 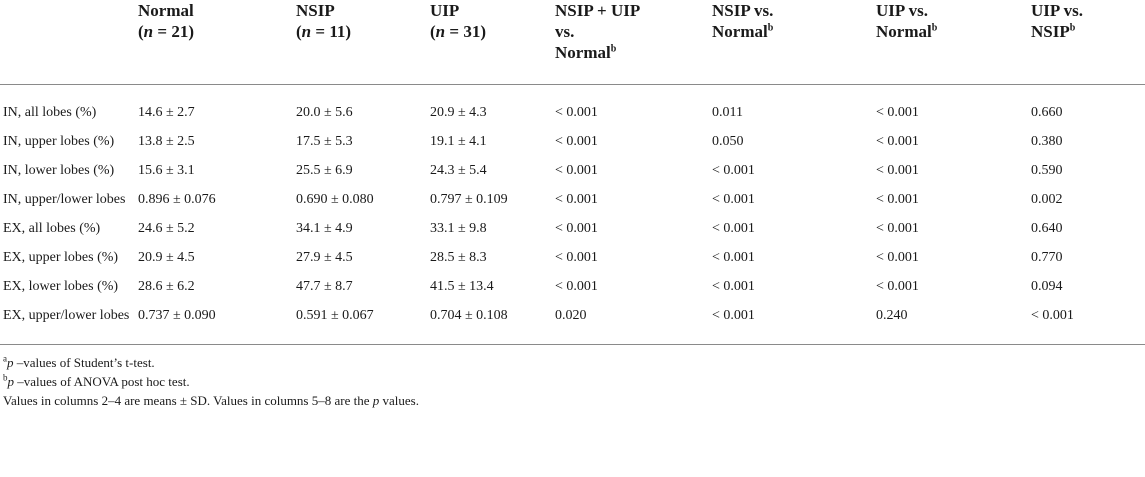 What do you see at coordinates (335, 199) in the screenshot?
I see `nsip-value: 0.690 ± 0.080` at bounding box center [335, 199].